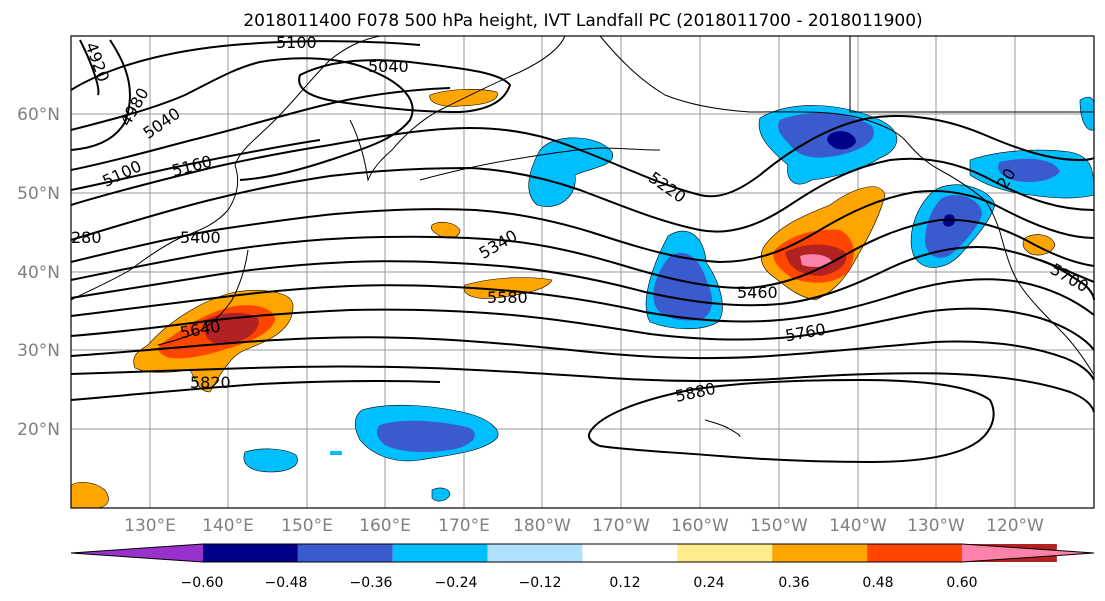 This screenshot has width=1105, height=601. I want to click on ivt-region-central-pacific-core, so click(683, 286).